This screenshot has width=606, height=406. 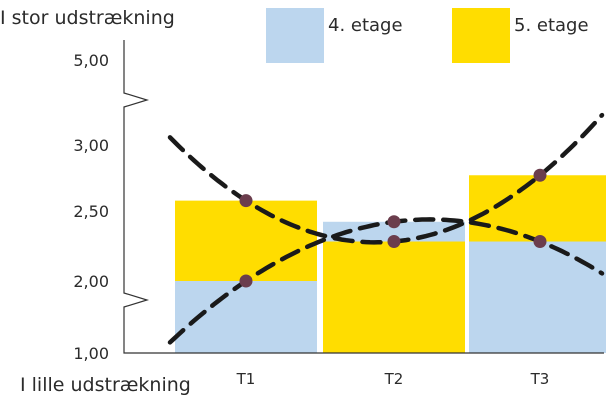 What do you see at coordinates (365, 25) in the screenshot?
I see `legend-label: 4. etage` at bounding box center [365, 25].